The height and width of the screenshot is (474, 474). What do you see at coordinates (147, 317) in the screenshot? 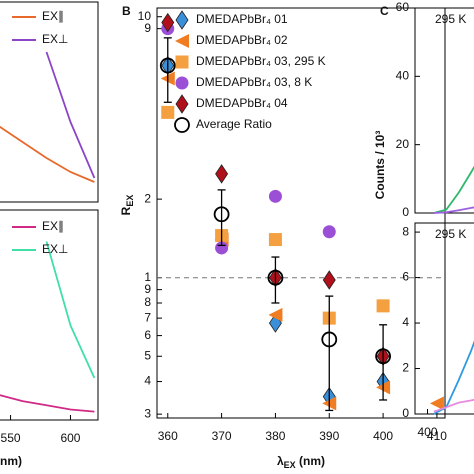
I see `y-tick-label: 7` at bounding box center [147, 317].